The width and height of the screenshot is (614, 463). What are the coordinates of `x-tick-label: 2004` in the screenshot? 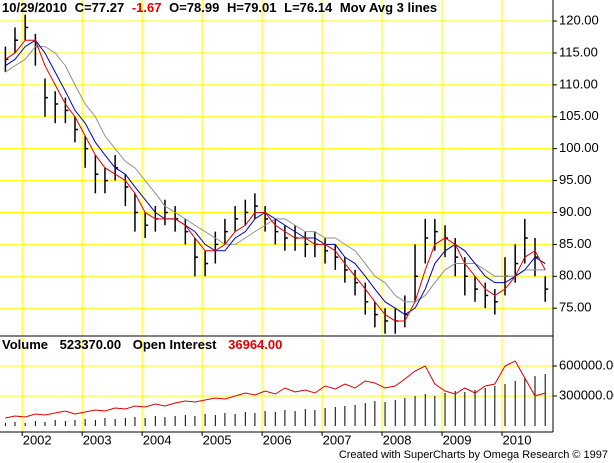 It's located at (157, 439).